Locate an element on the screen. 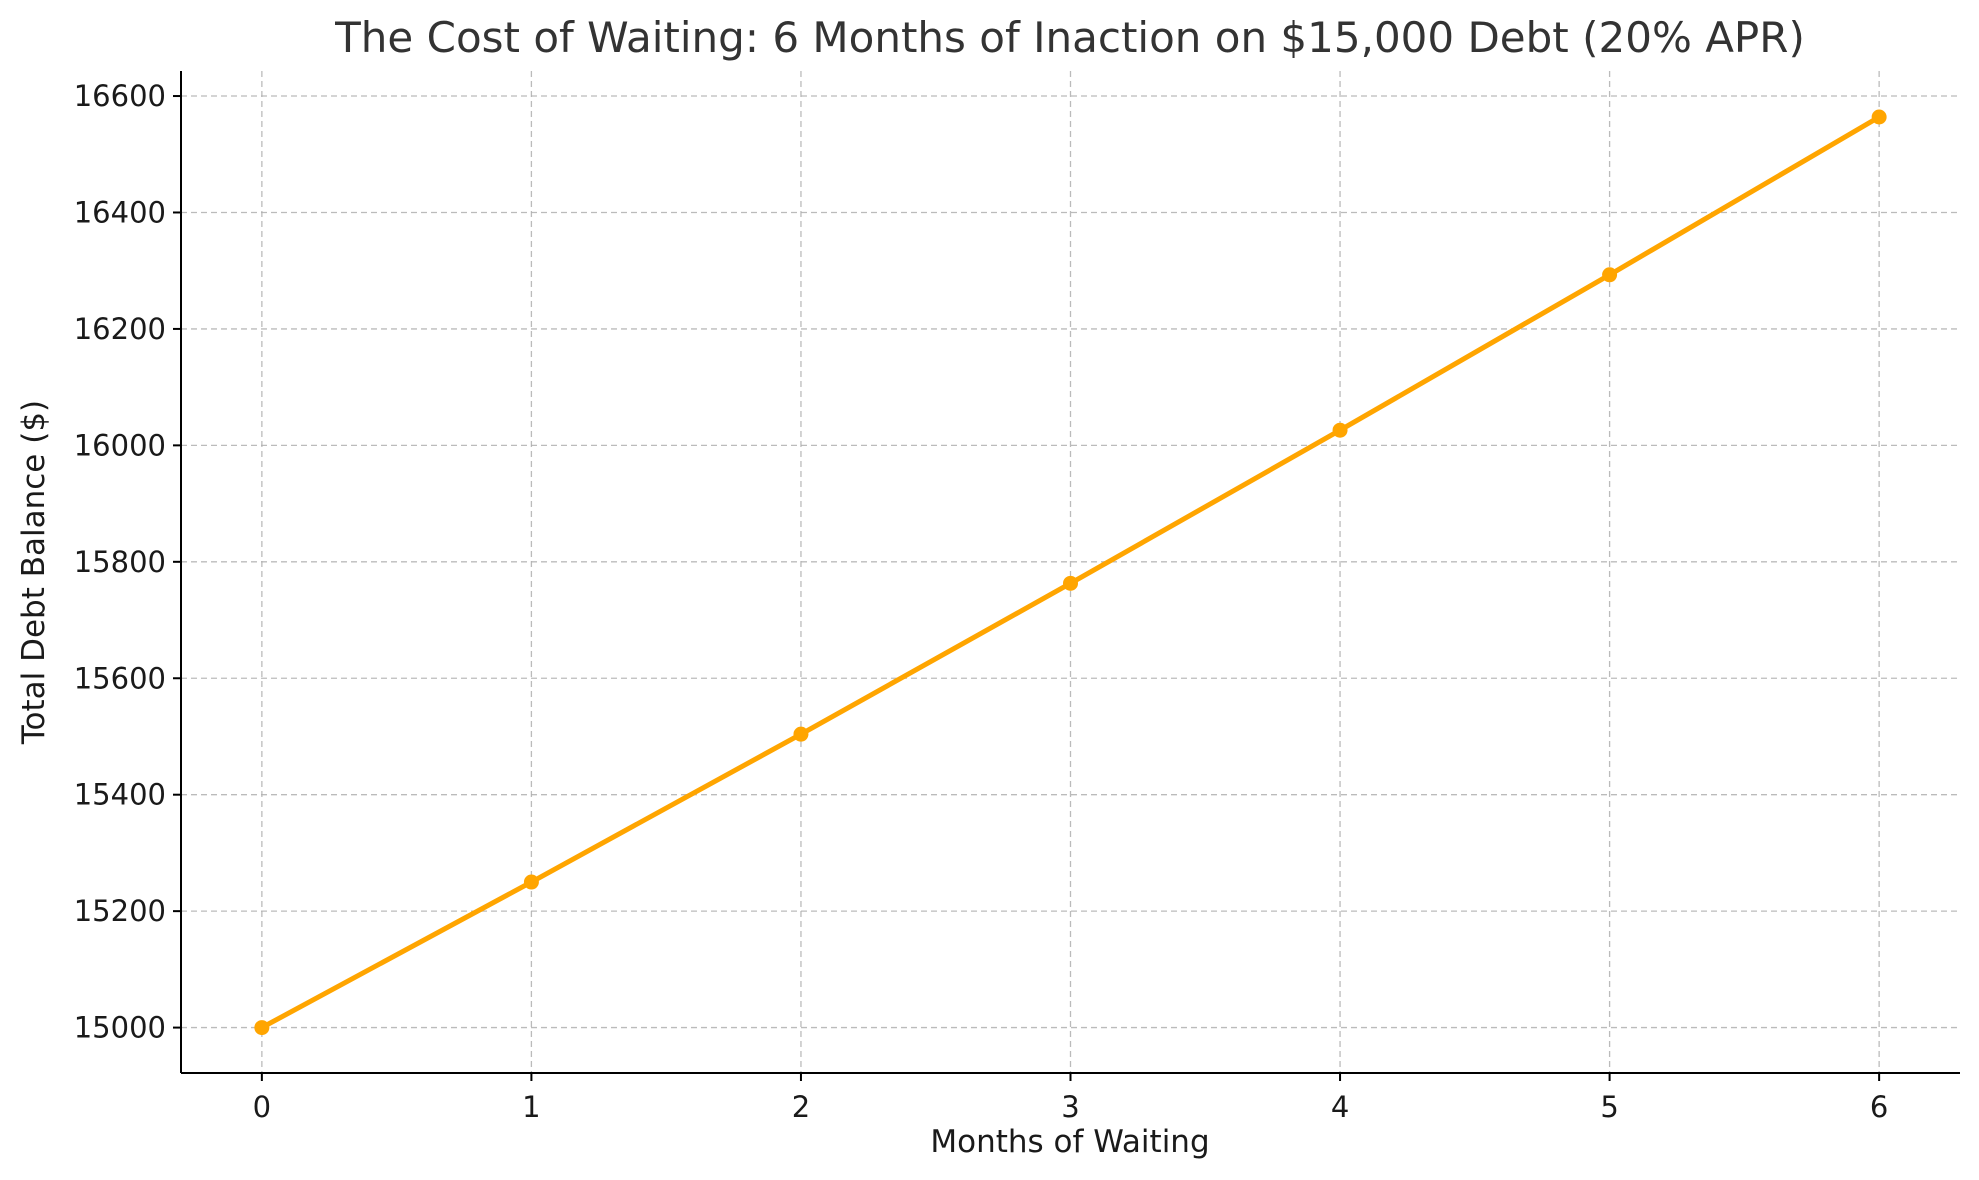 Image resolution: width=1979 pixels, height=1180 pixels. y-tick-label: 16200 is located at coordinates (120, 329).